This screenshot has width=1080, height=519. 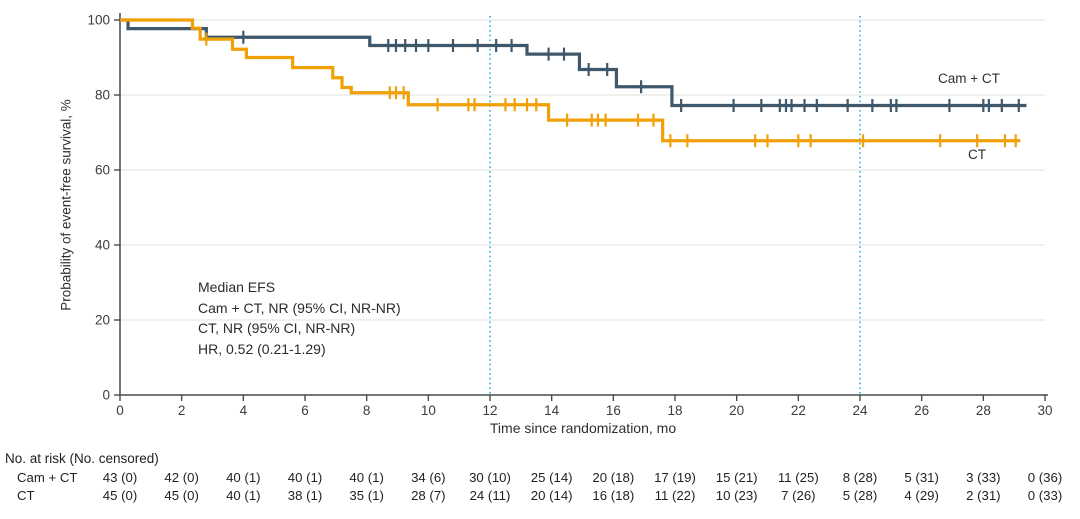 I want to click on risk-cell: 8 (28), so click(x=860, y=477).